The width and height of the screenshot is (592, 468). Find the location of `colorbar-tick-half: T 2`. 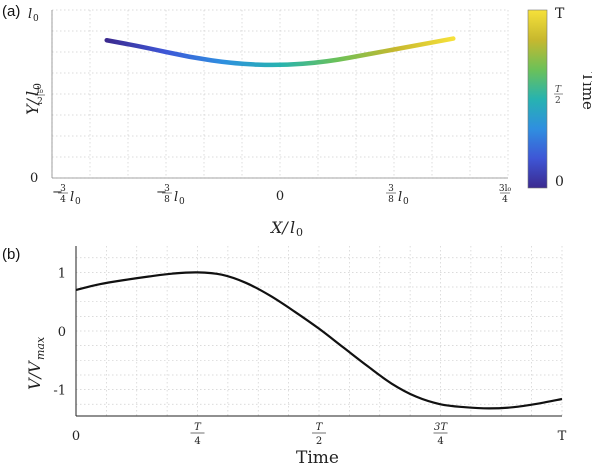

colorbar-tick-half: T 2 is located at coordinates (558, 95).